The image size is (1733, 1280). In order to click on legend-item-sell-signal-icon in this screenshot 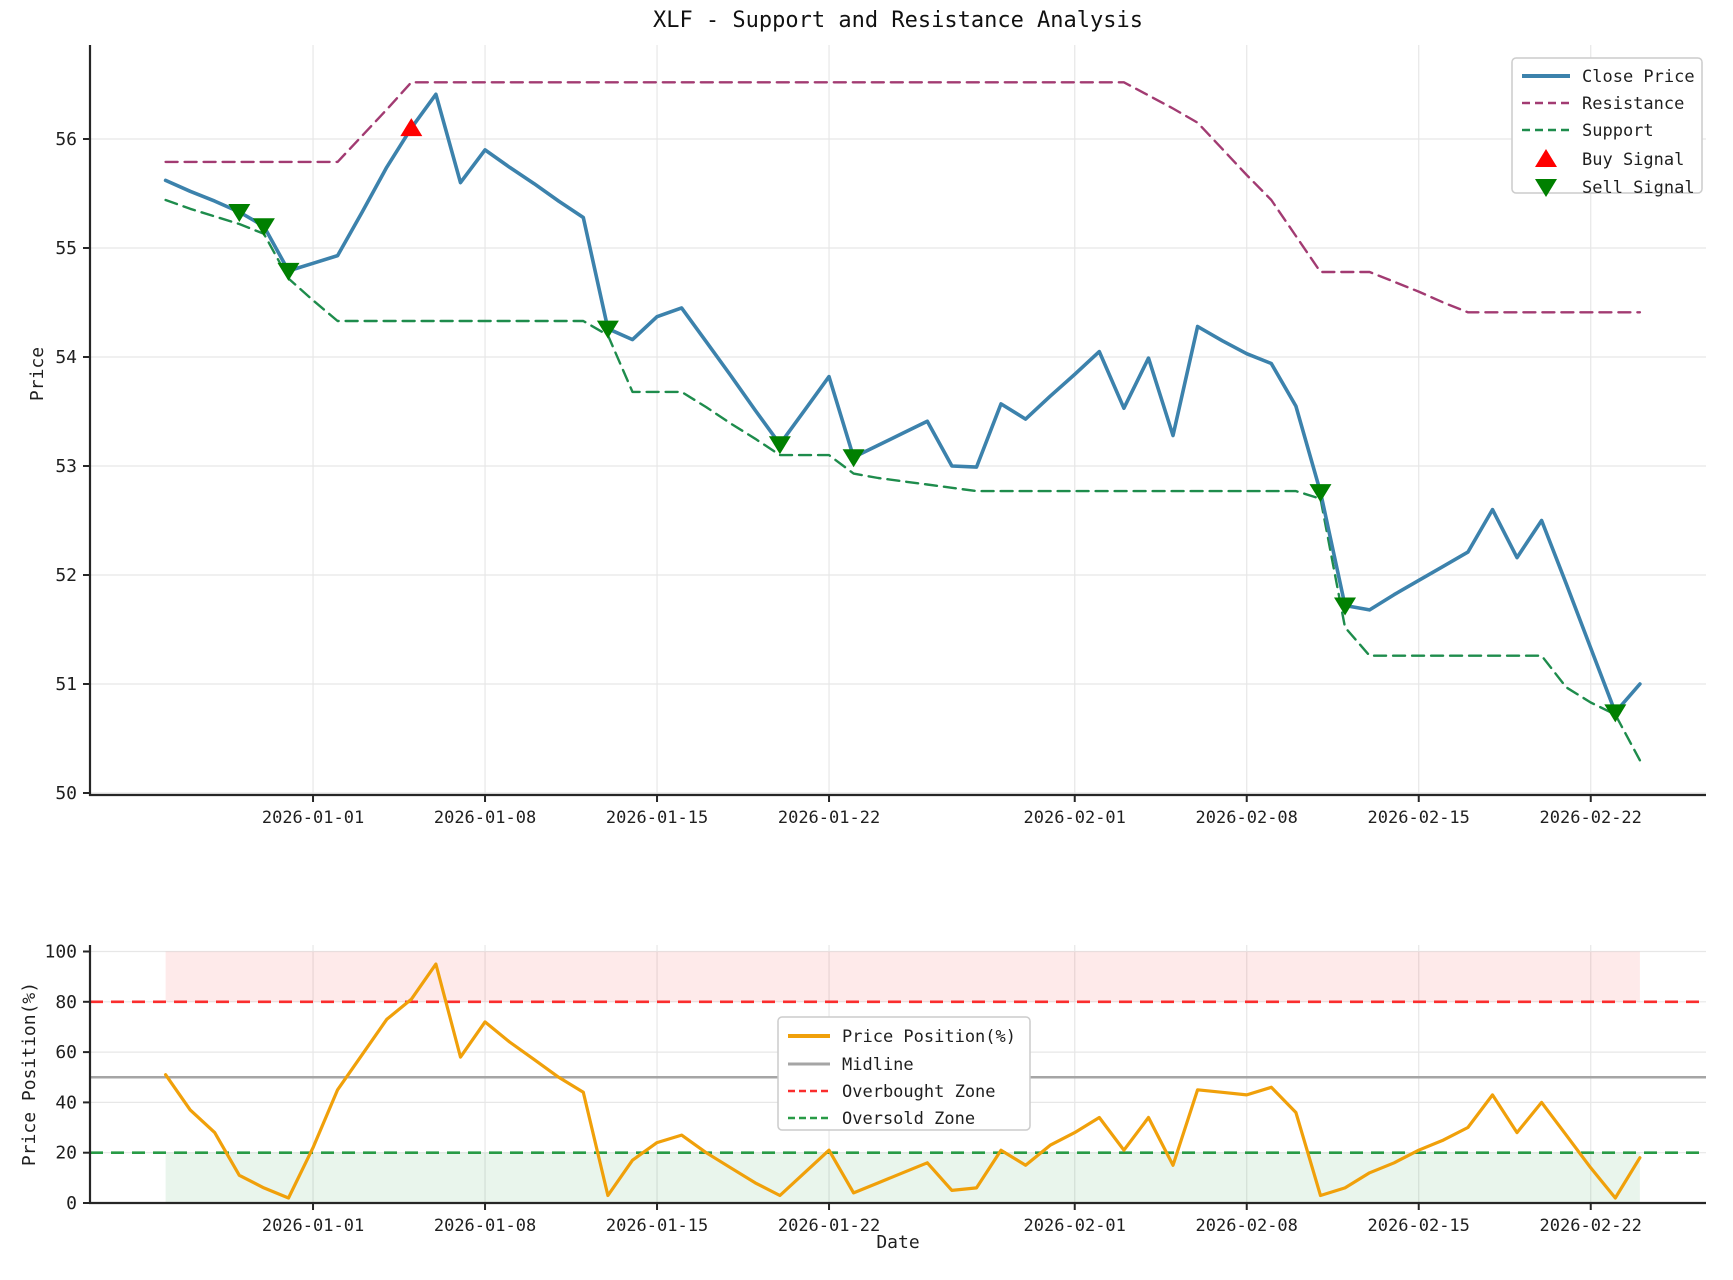, I will do `click(1546, 188)`.